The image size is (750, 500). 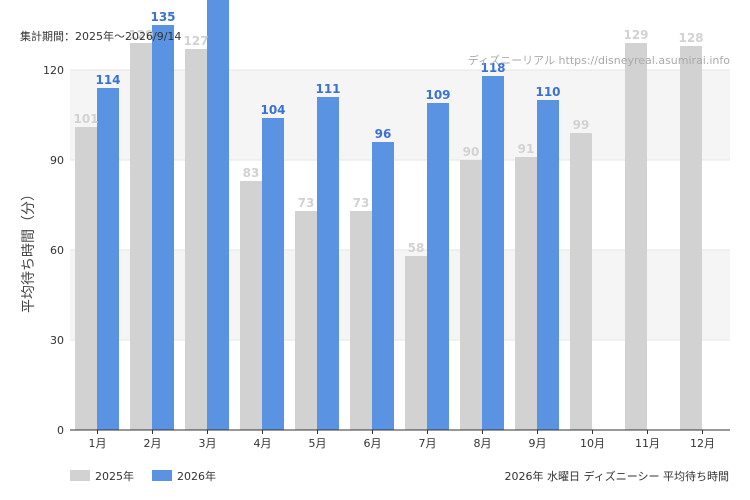 What do you see at coordinates (428, 443) in the screenshot?
I see `x-tick-label: 7月` at bounding box center [428, 443].